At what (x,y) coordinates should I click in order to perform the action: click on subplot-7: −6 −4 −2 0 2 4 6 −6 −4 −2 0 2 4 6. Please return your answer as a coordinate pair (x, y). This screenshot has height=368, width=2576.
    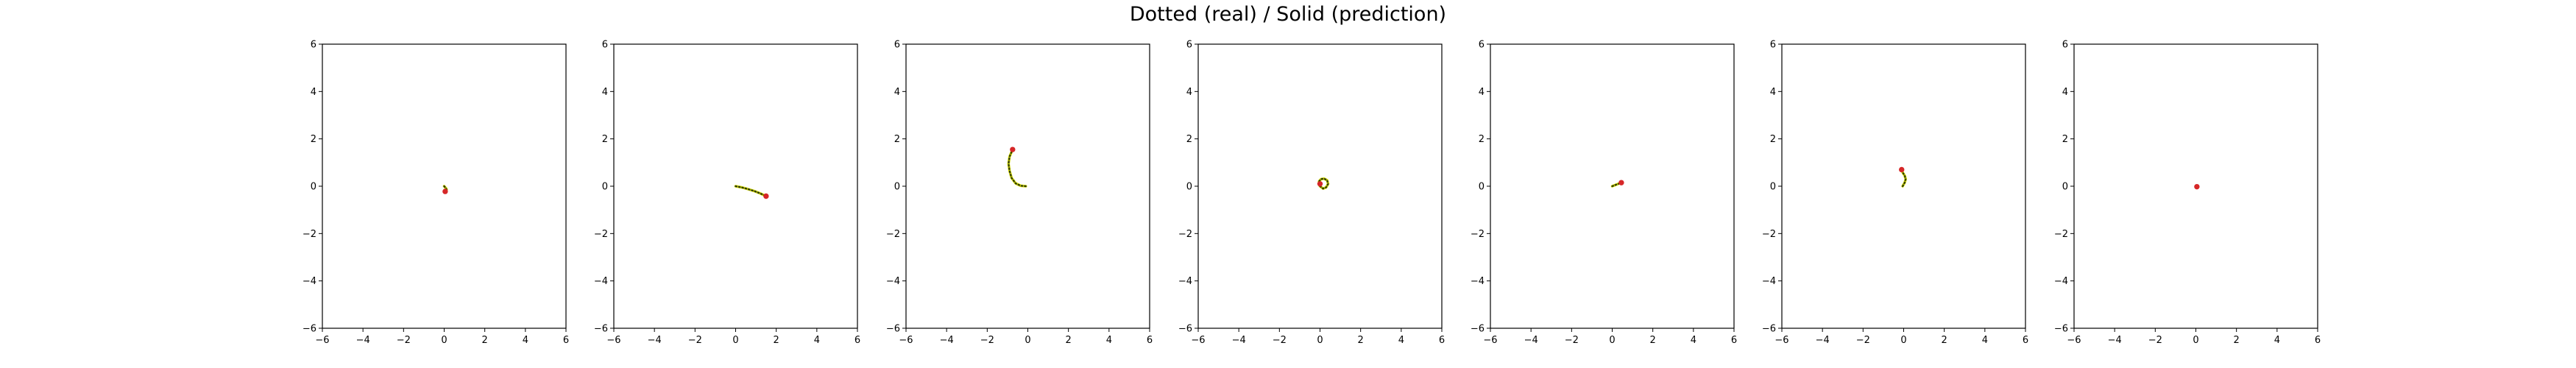
    Looking at the image, I should click on (2187, 193).